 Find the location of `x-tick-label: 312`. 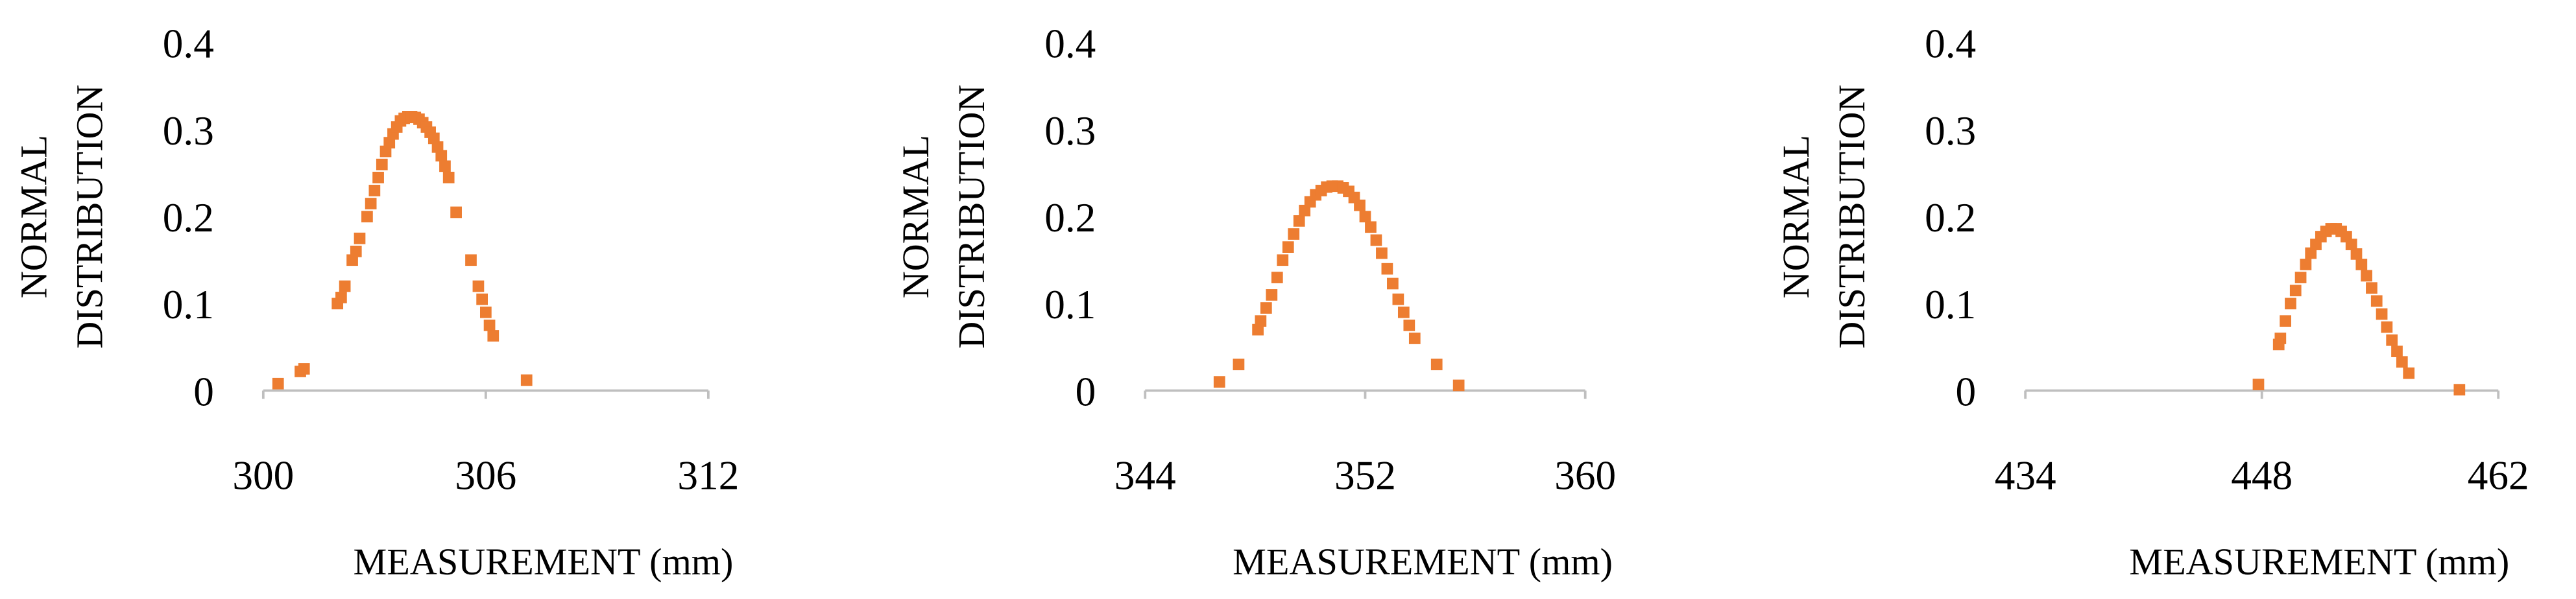

x-tick-label: 312 is located at coordinates (708, 475).